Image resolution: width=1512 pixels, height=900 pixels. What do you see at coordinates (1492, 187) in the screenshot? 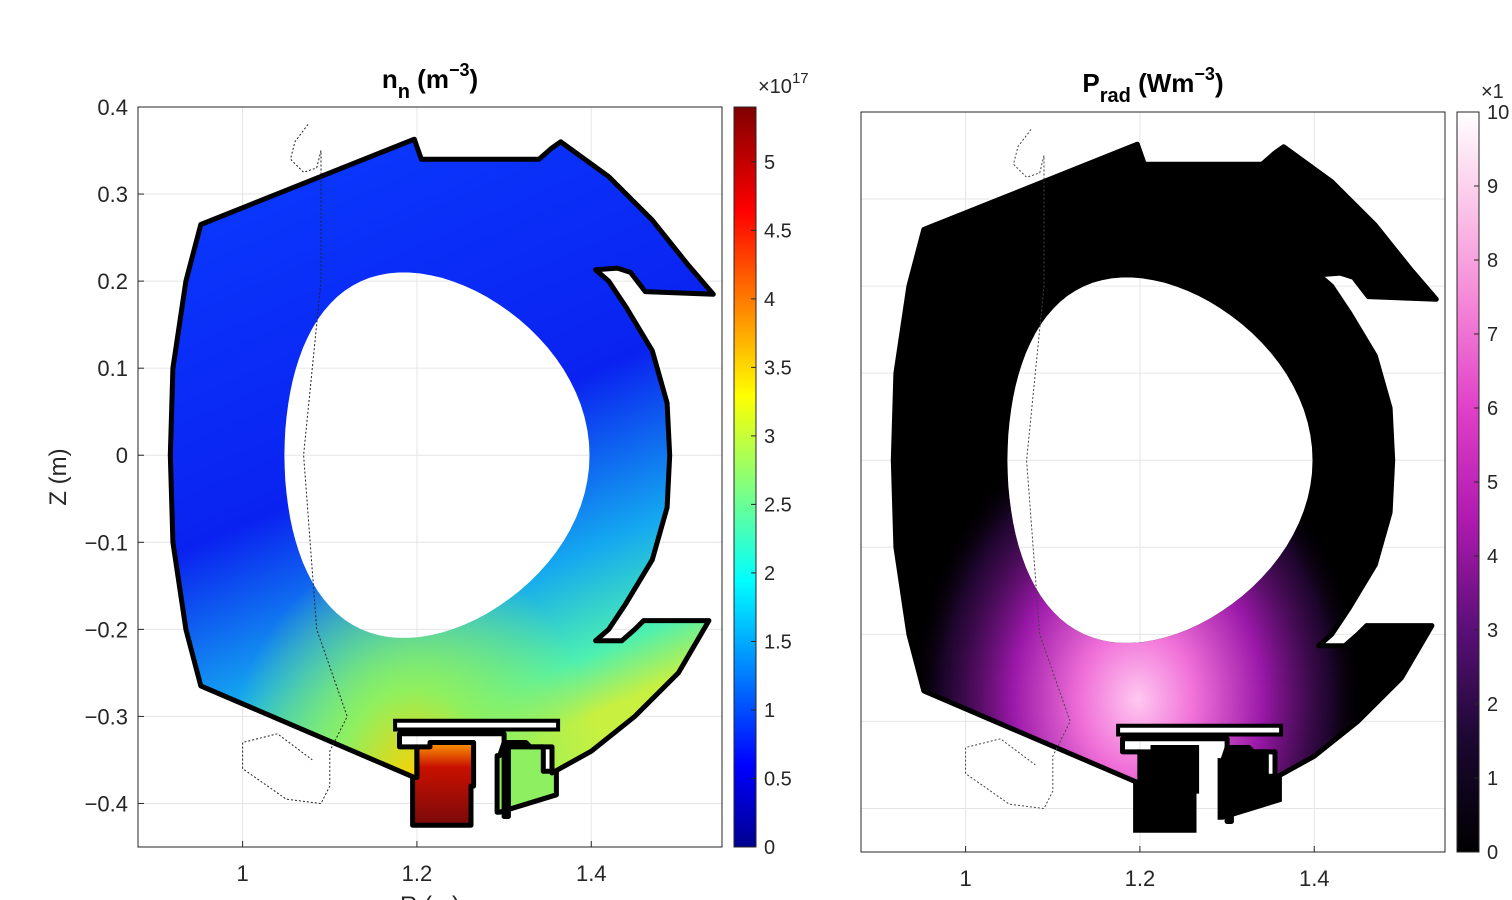
I see `right-colorbar-tick-label-9: 9` at bounding box center [1492, 187].